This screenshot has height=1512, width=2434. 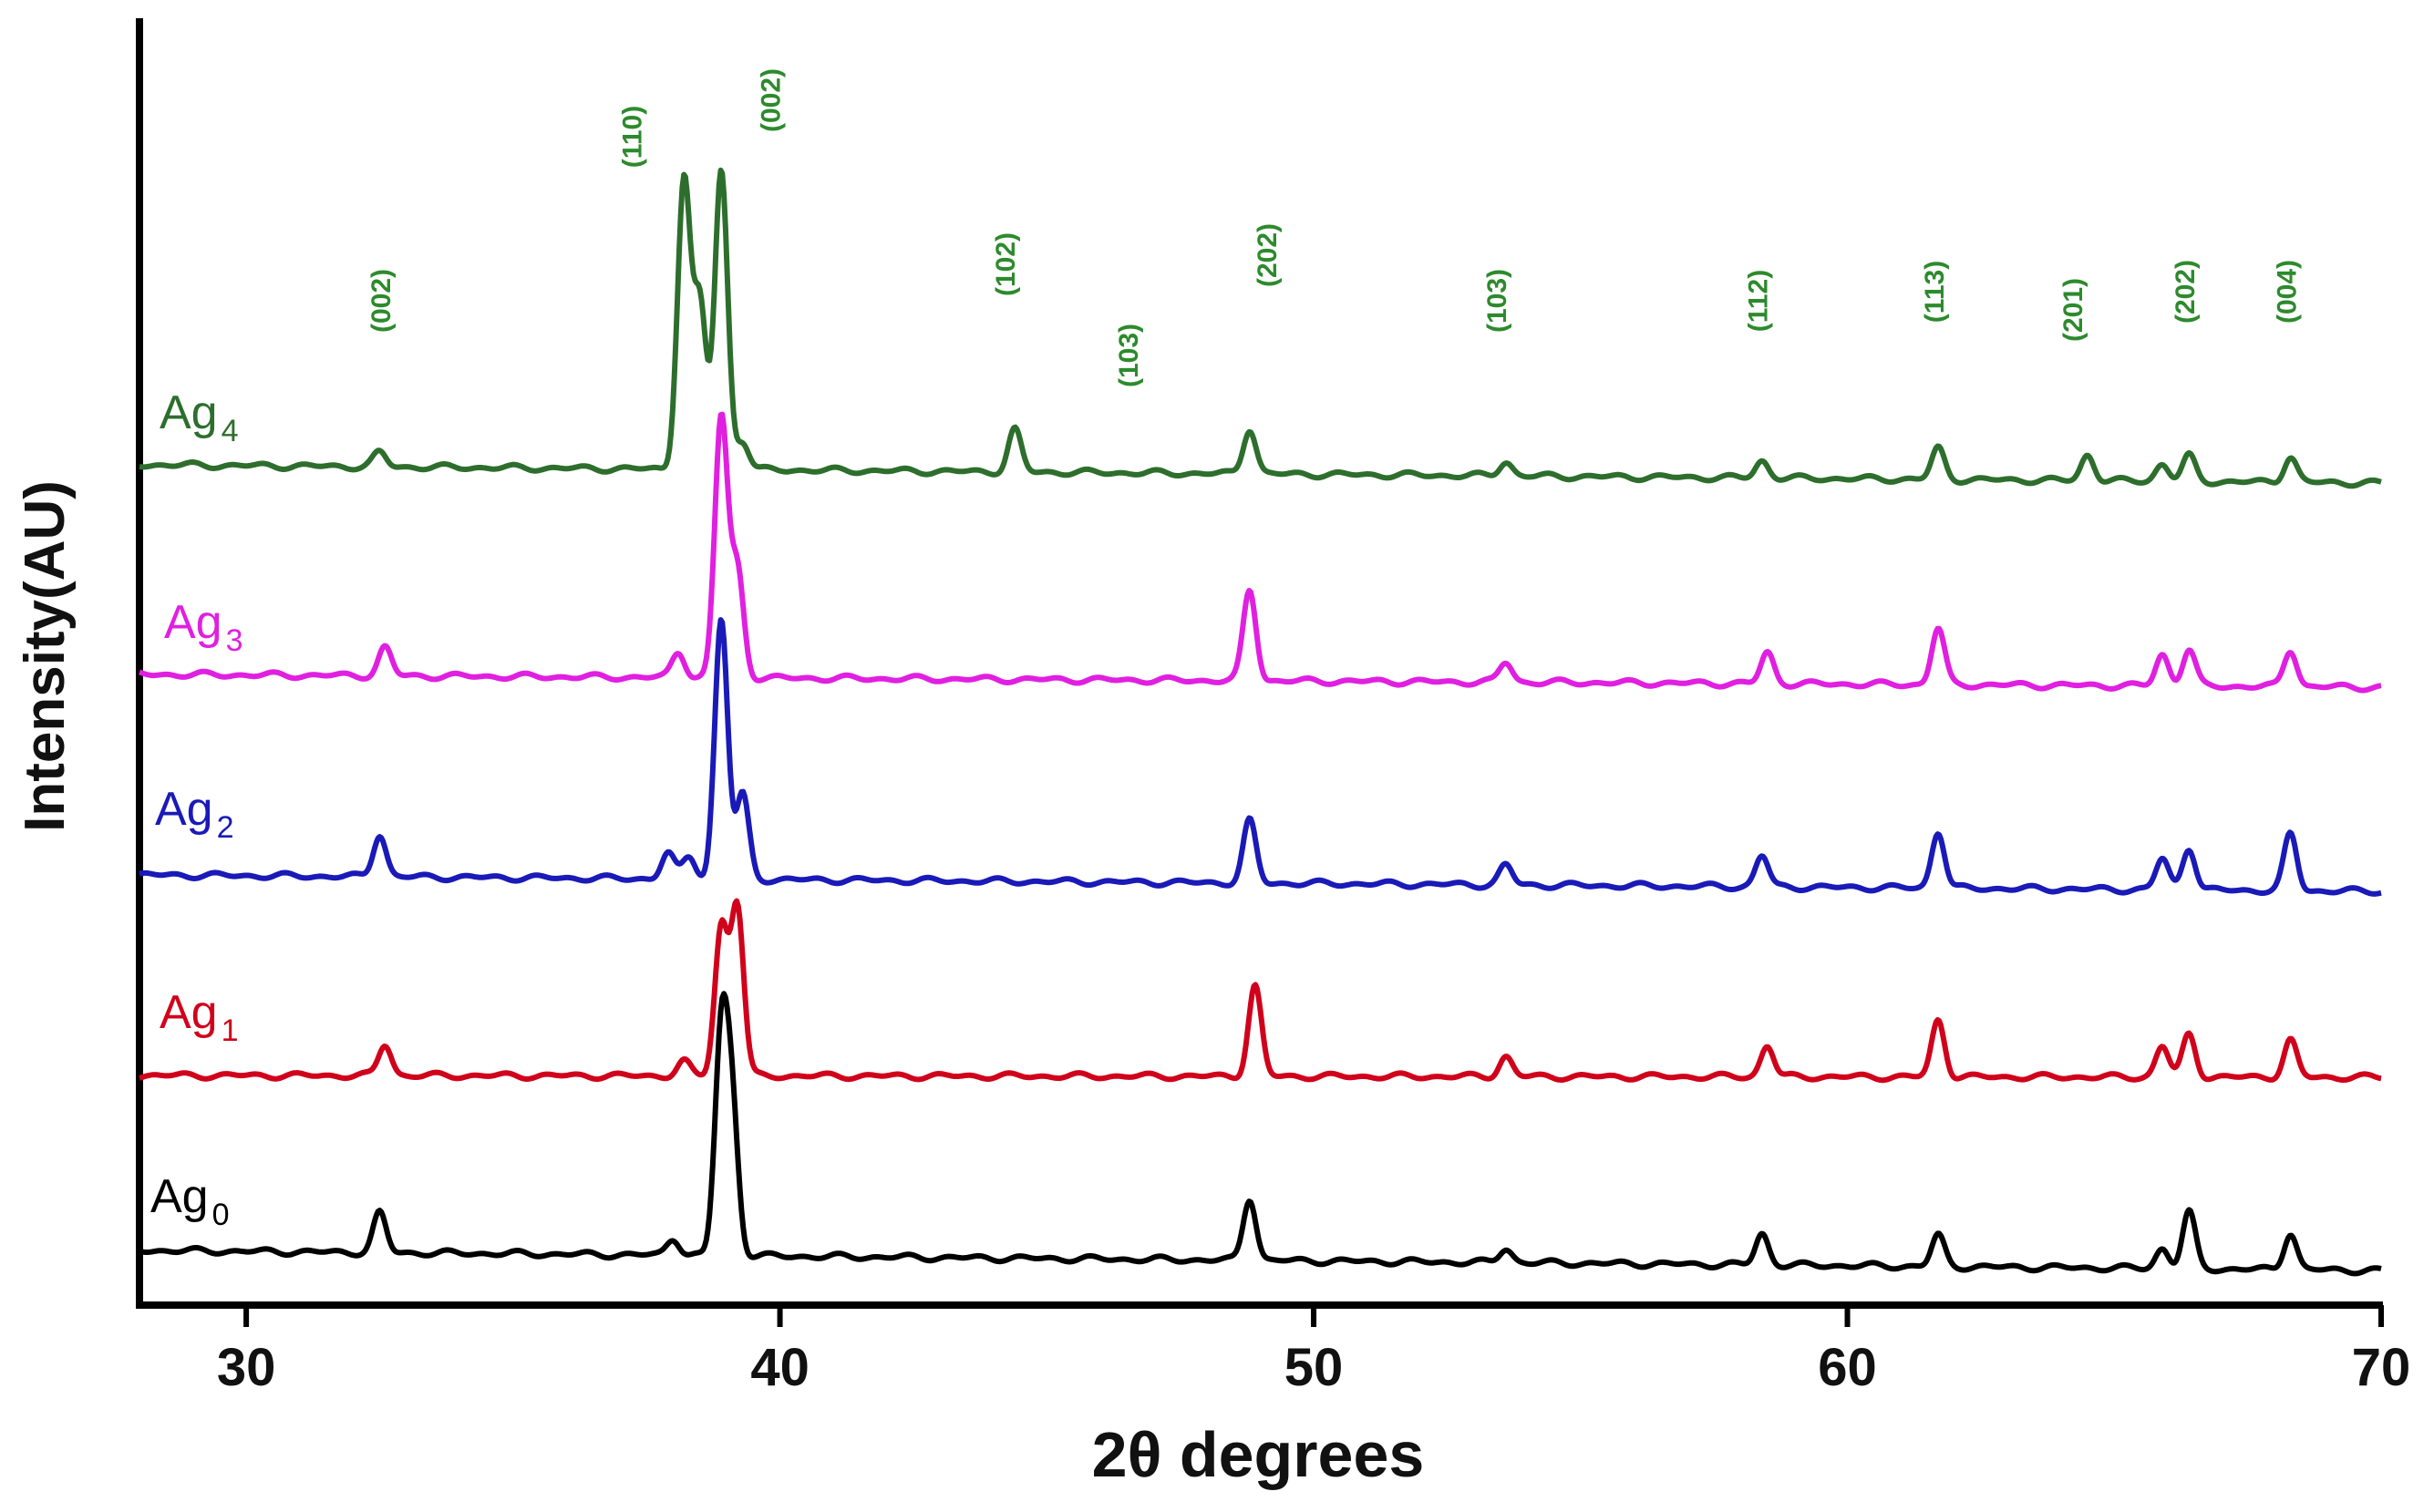 What do you see at coordinates (1260, 991) in the screenshot?
I see `series-line` at bounding box center [1260, 991].